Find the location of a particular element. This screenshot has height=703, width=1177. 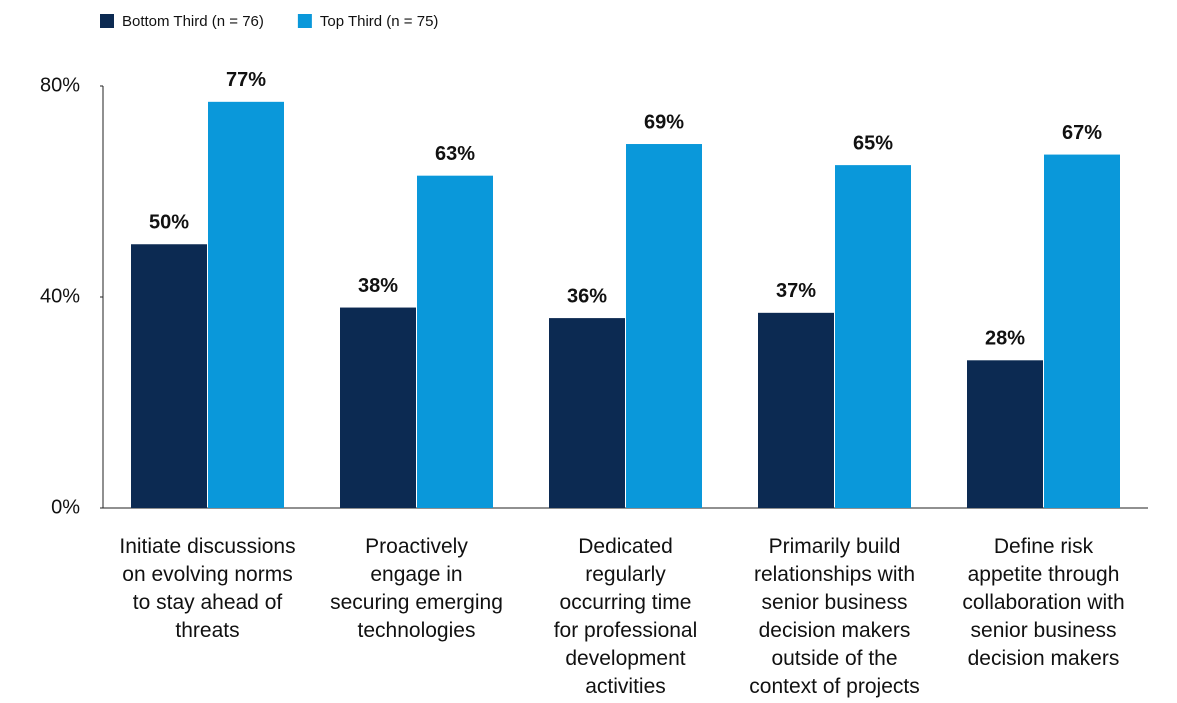

value-label: 28% is located at coordinates (1005, 339).